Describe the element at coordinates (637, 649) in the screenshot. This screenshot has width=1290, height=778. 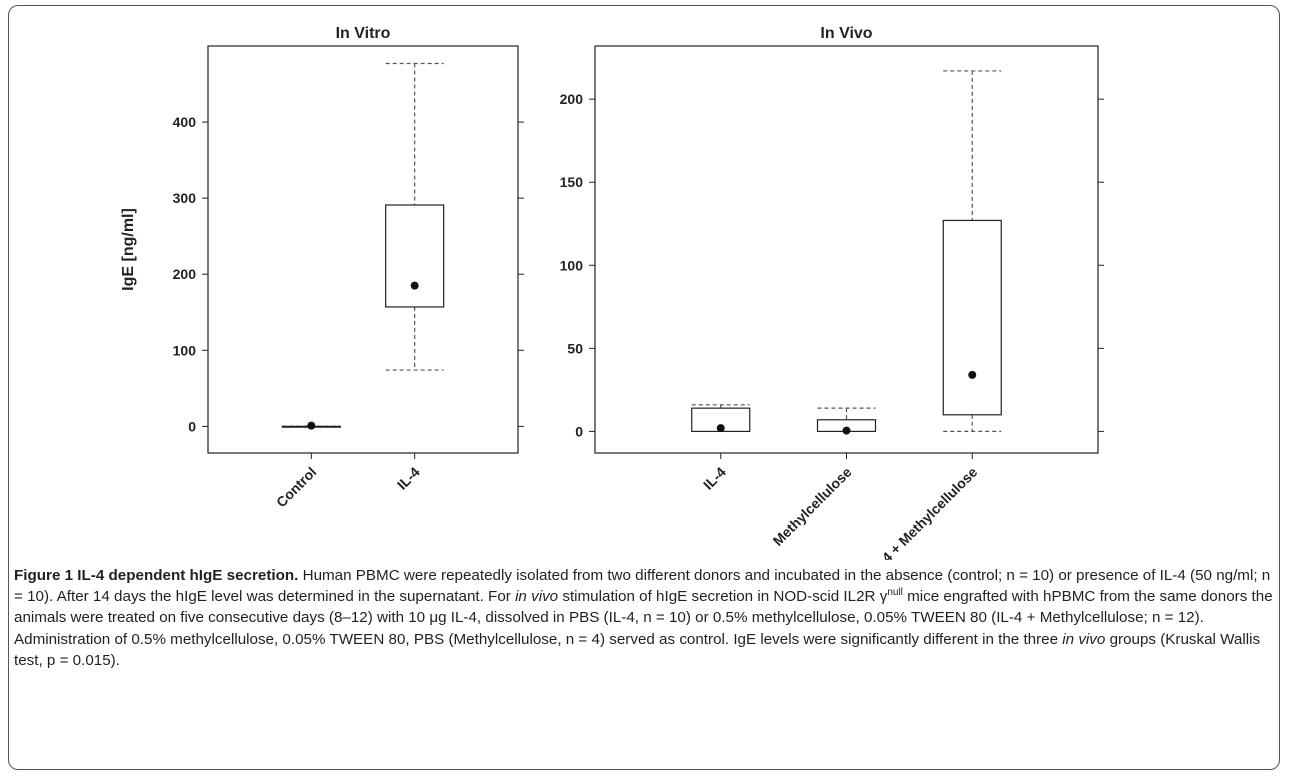
I see `caption-text-4: groups (Kruskal Wallis test, p = 0.015).` at that location.